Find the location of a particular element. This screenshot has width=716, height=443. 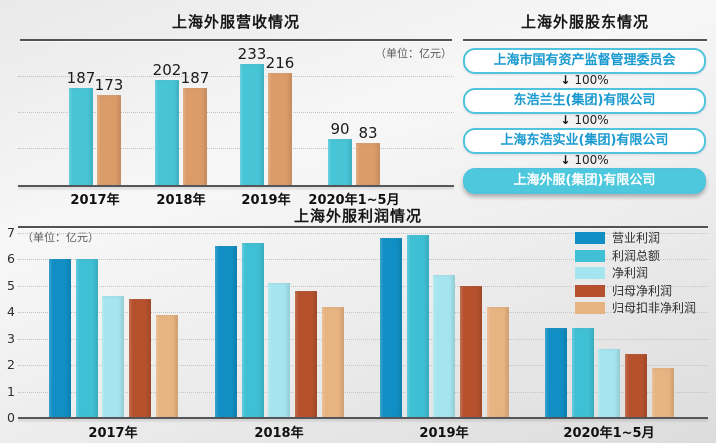

profit-y-tick-label: 7 is located at coordinates (11, 232).